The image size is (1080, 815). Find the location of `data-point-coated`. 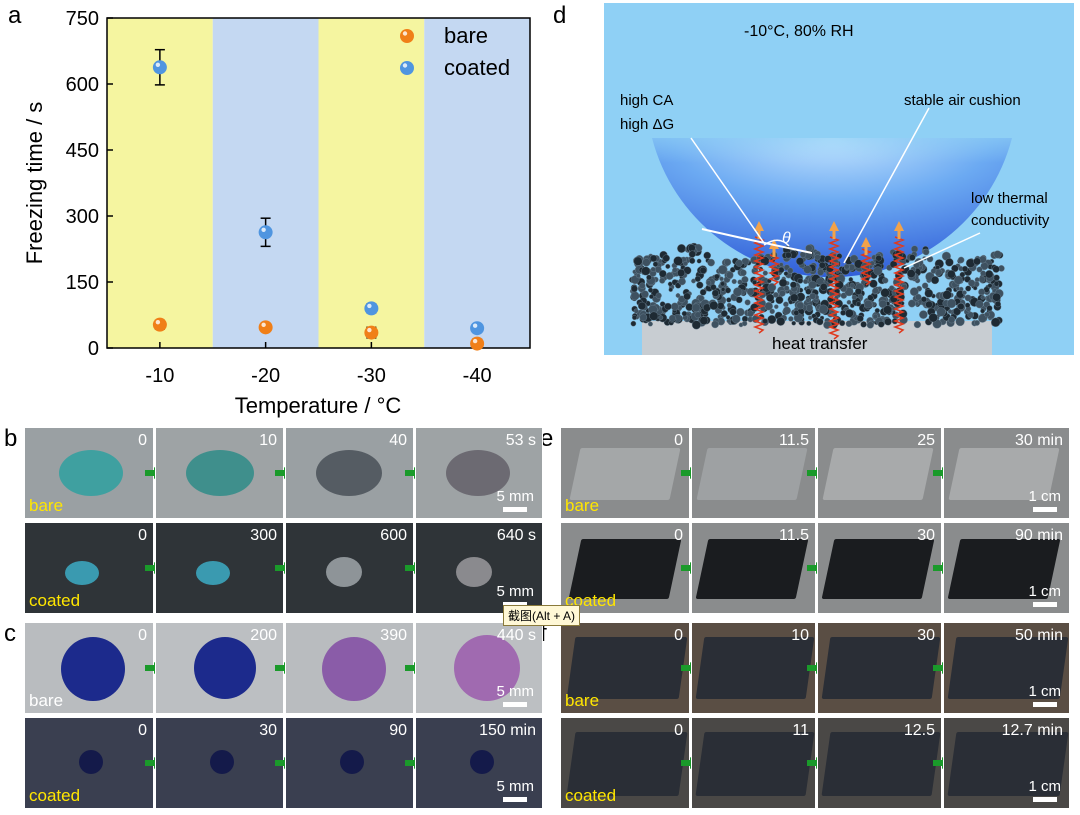

data-point-coated is located at coordinates (265, 232).